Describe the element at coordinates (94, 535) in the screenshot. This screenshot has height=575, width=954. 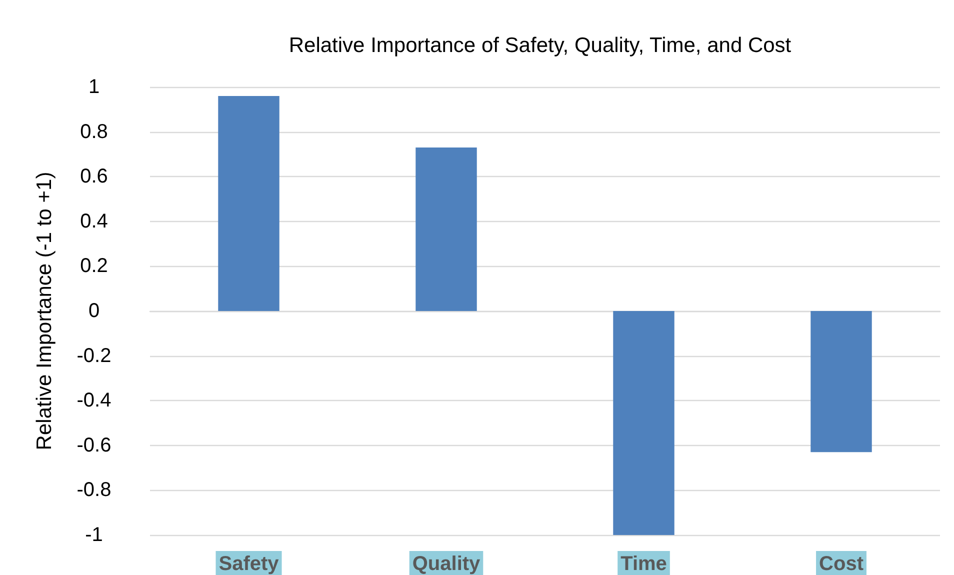
I see `y-tick-label: -1` at that location.